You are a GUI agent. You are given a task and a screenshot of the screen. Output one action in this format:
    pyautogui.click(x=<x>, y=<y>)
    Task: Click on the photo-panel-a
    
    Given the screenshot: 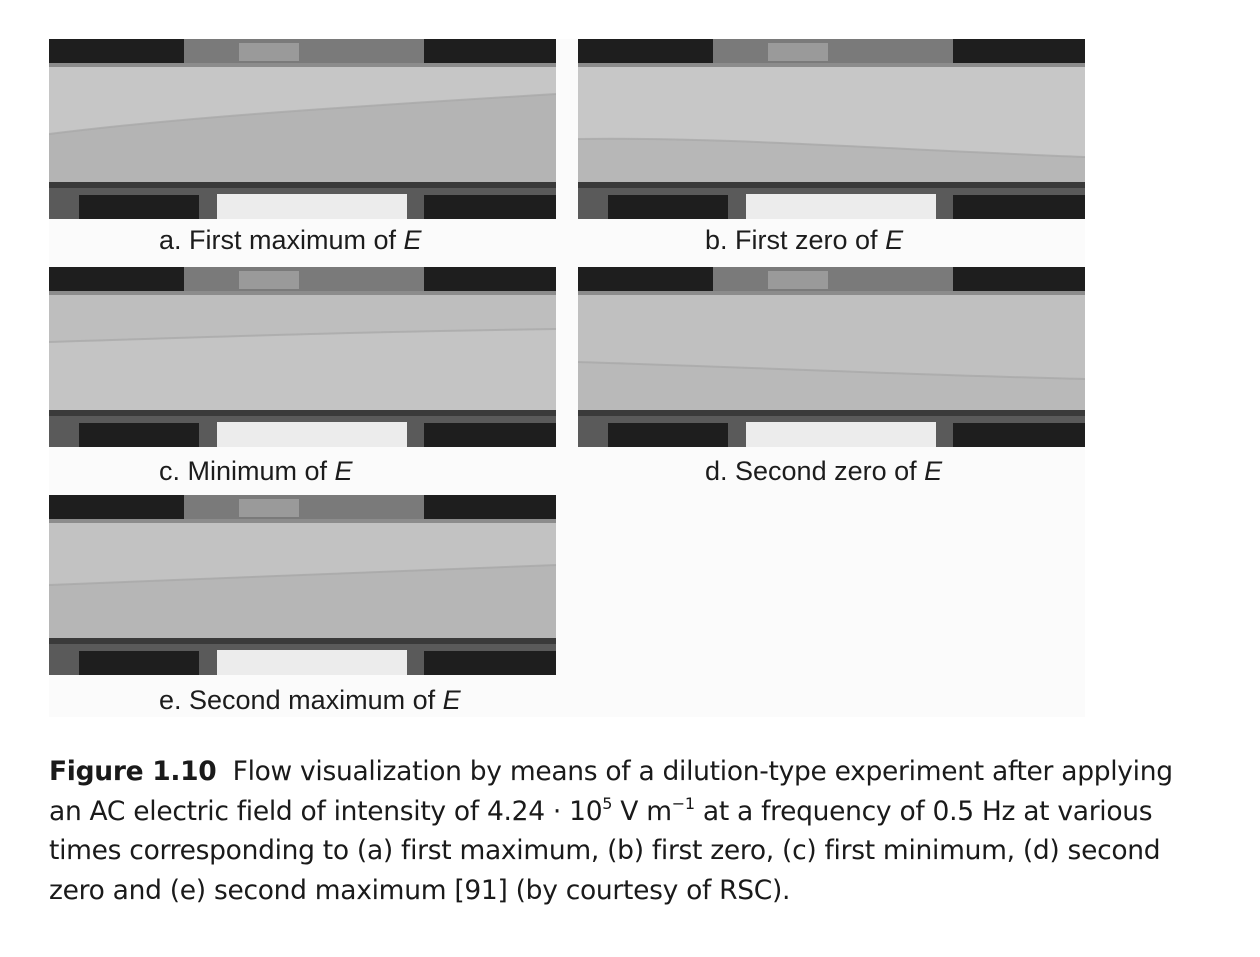 What is the action you would take?
    pyautogui.click(x=302, y=129)
    